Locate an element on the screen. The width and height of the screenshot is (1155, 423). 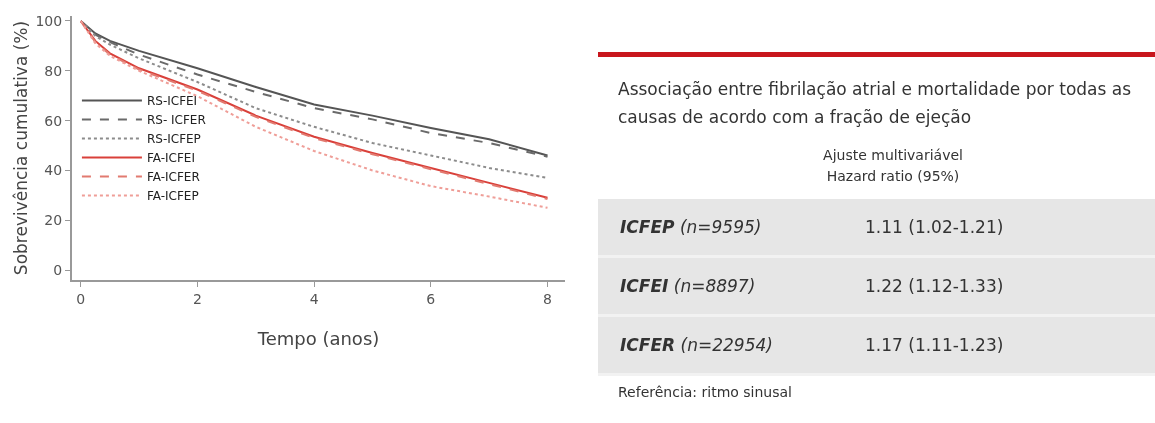
x-axis-title: Tempo (anos) is located at coordinates (318, 338).